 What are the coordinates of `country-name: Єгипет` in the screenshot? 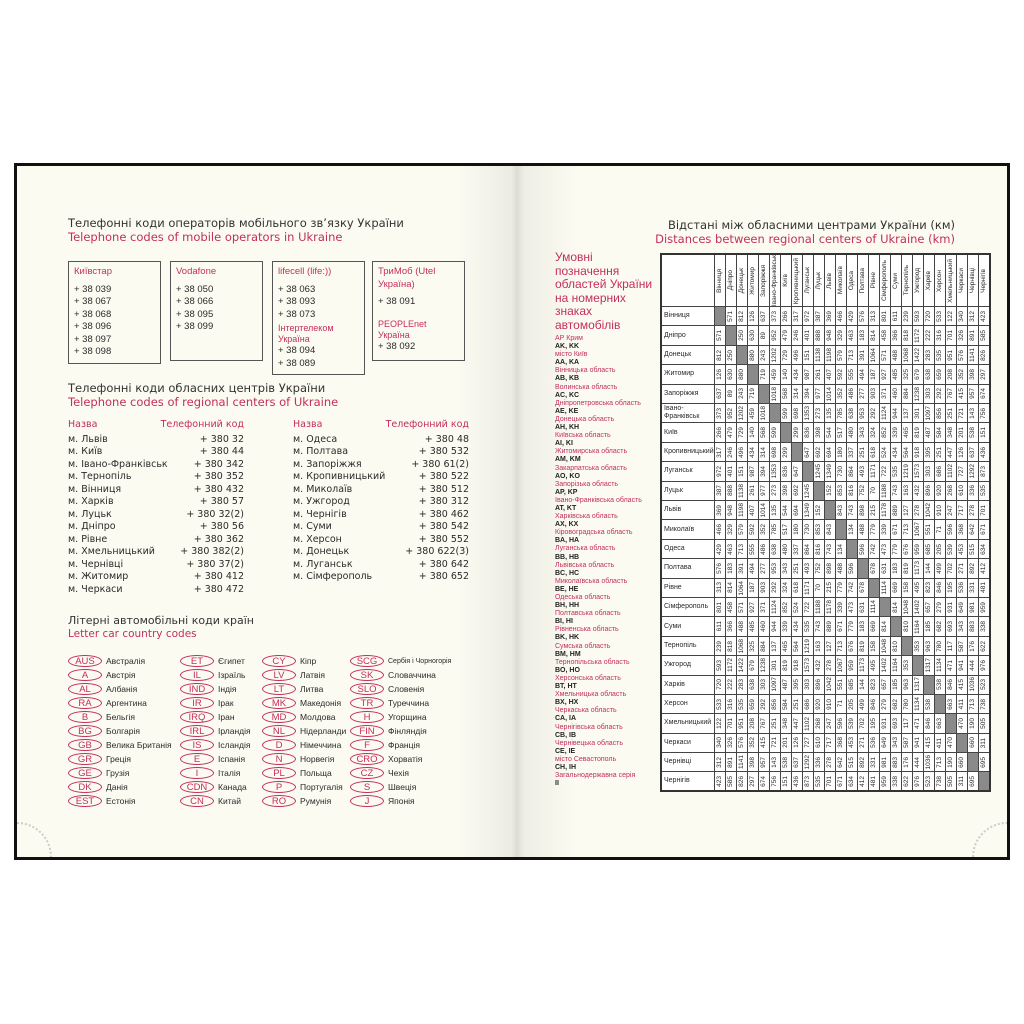 It's located at (231, 661).